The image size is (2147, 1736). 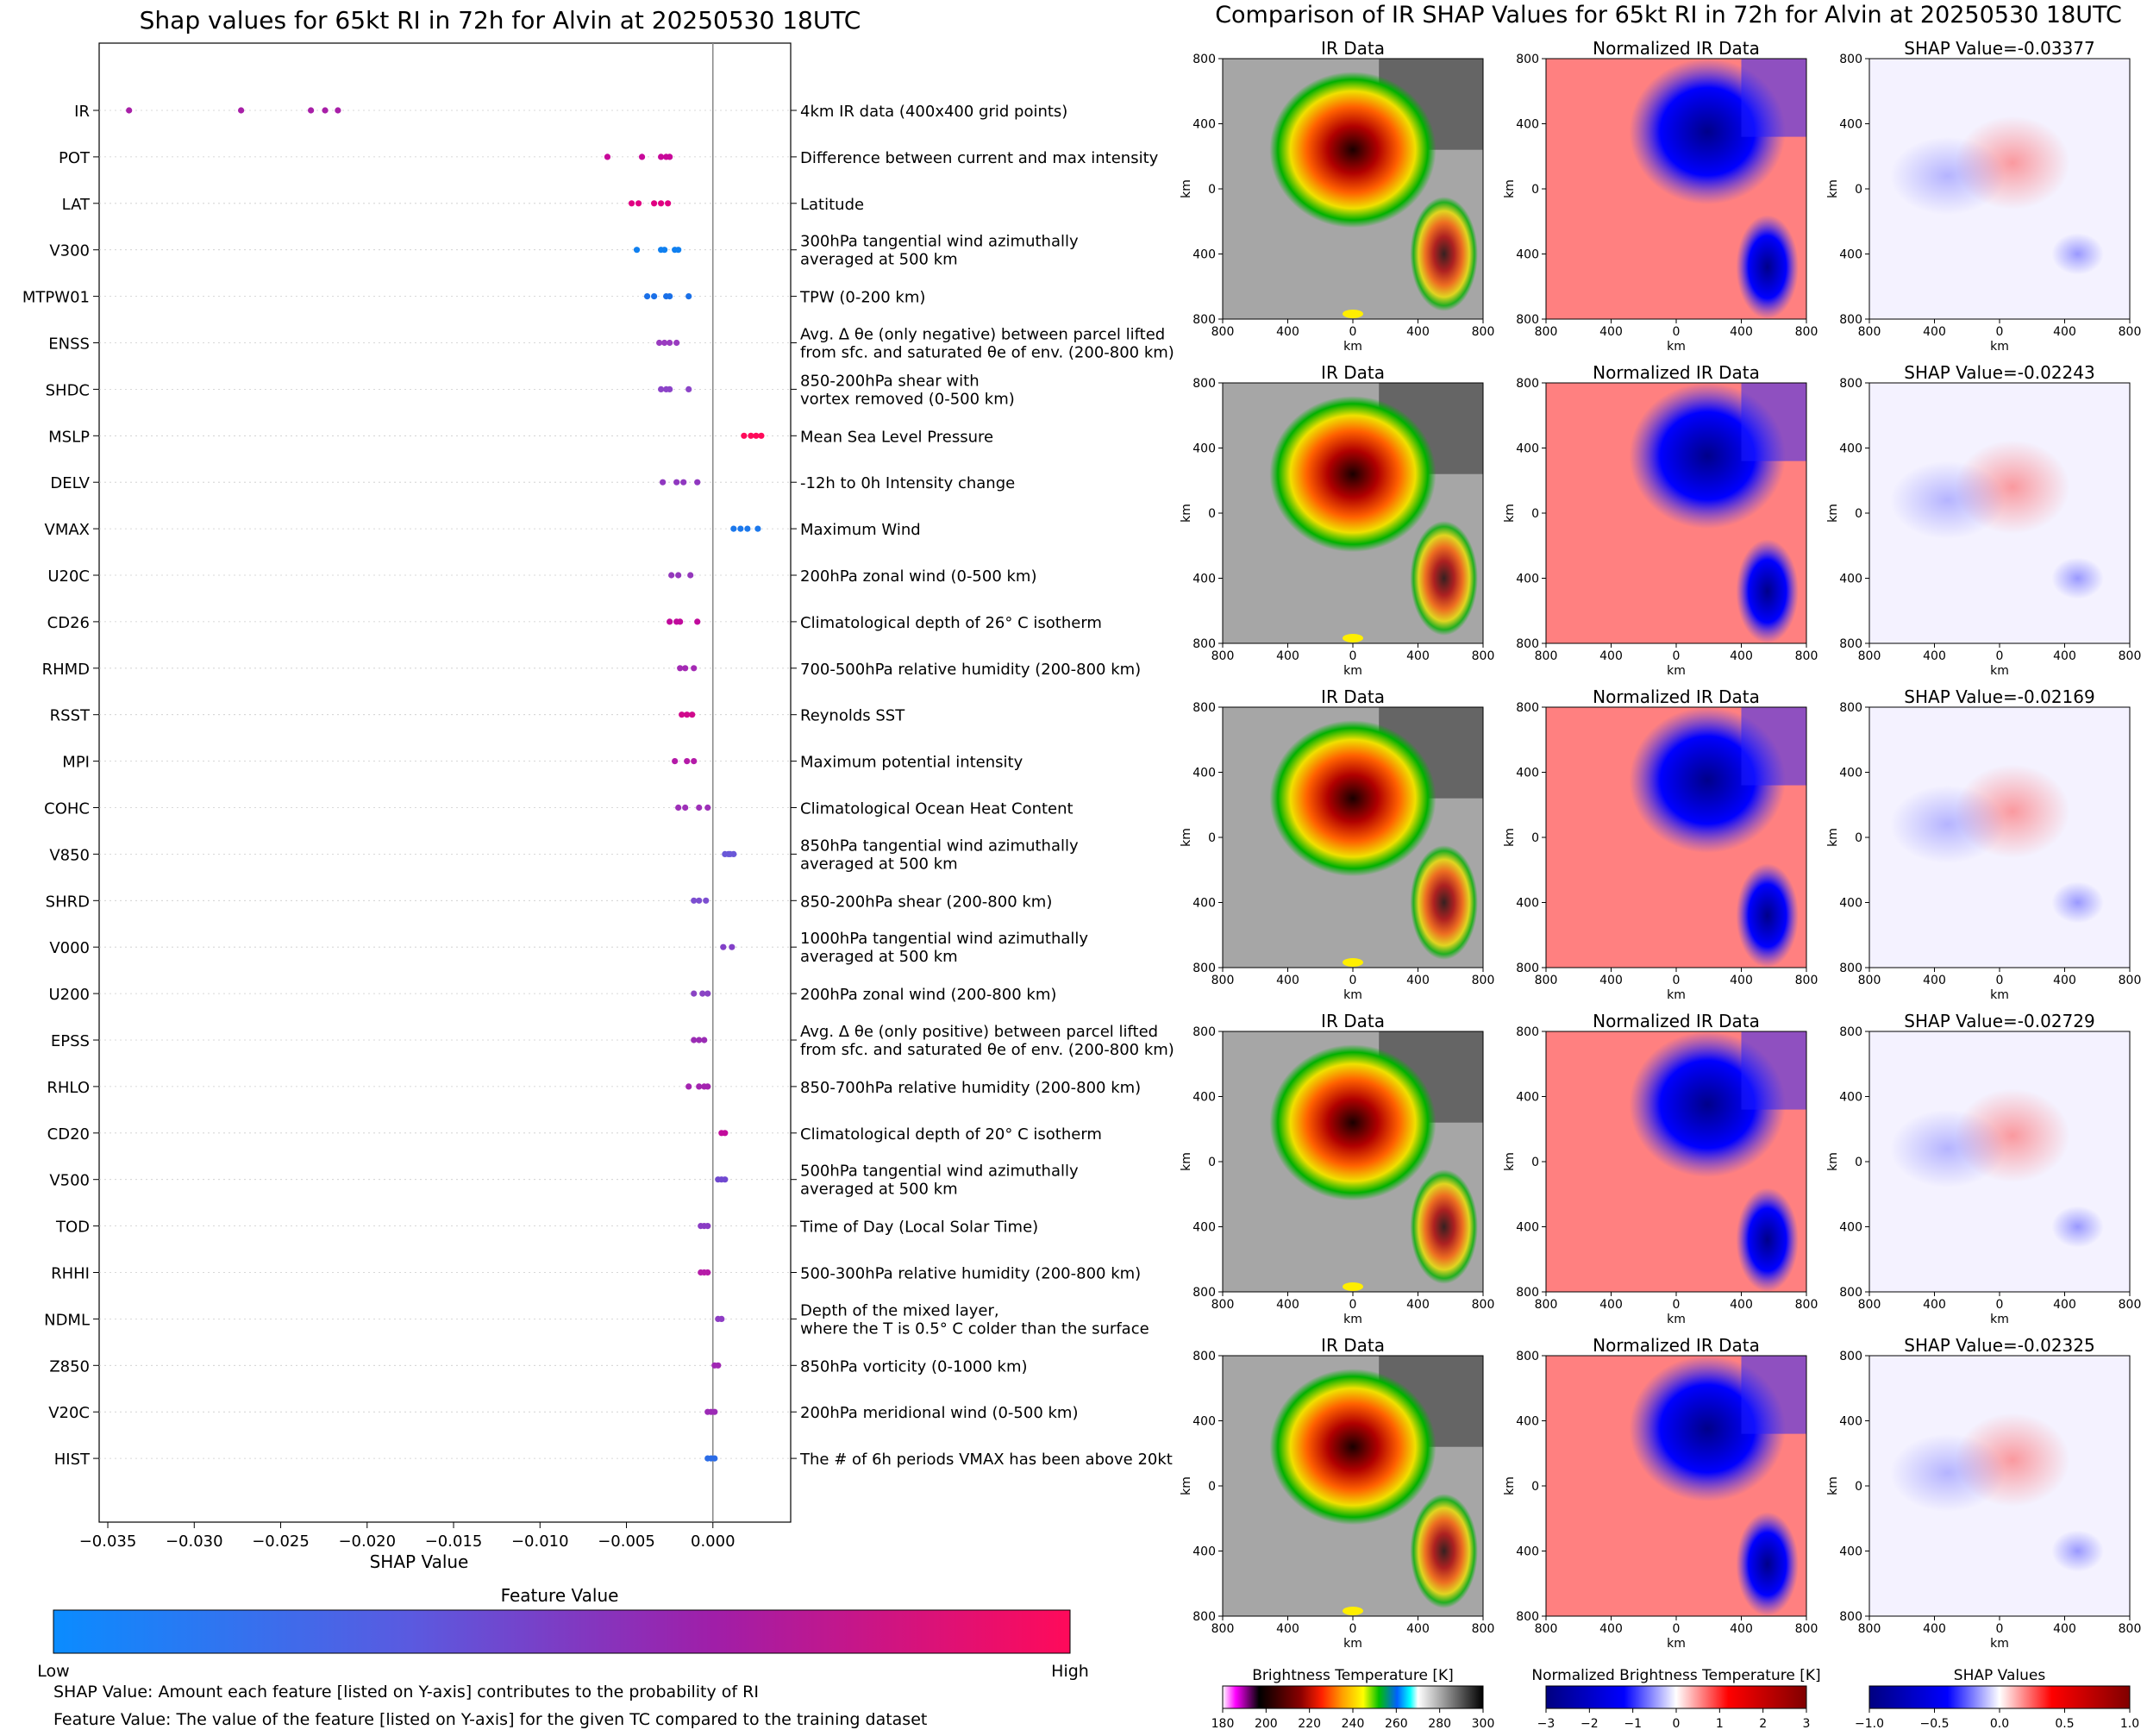 What do you see at coordinates (2077, 578) in the screenshot?
I see `shap-negative-spot` at bounding box center [2077, 578].